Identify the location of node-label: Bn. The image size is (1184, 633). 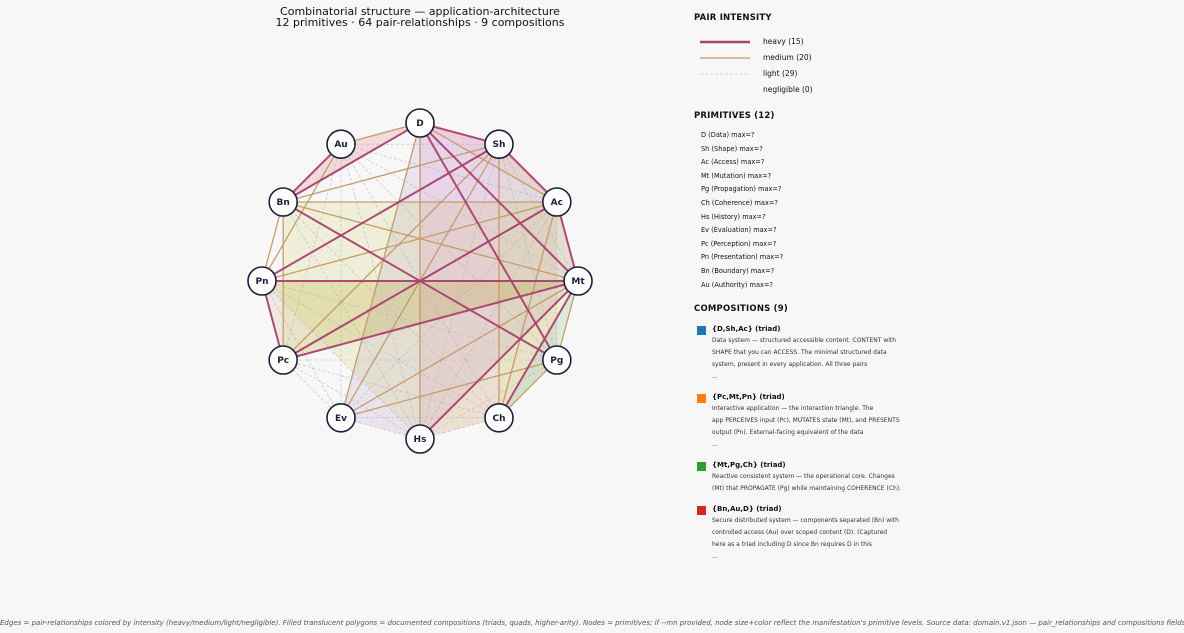
(283, 203).